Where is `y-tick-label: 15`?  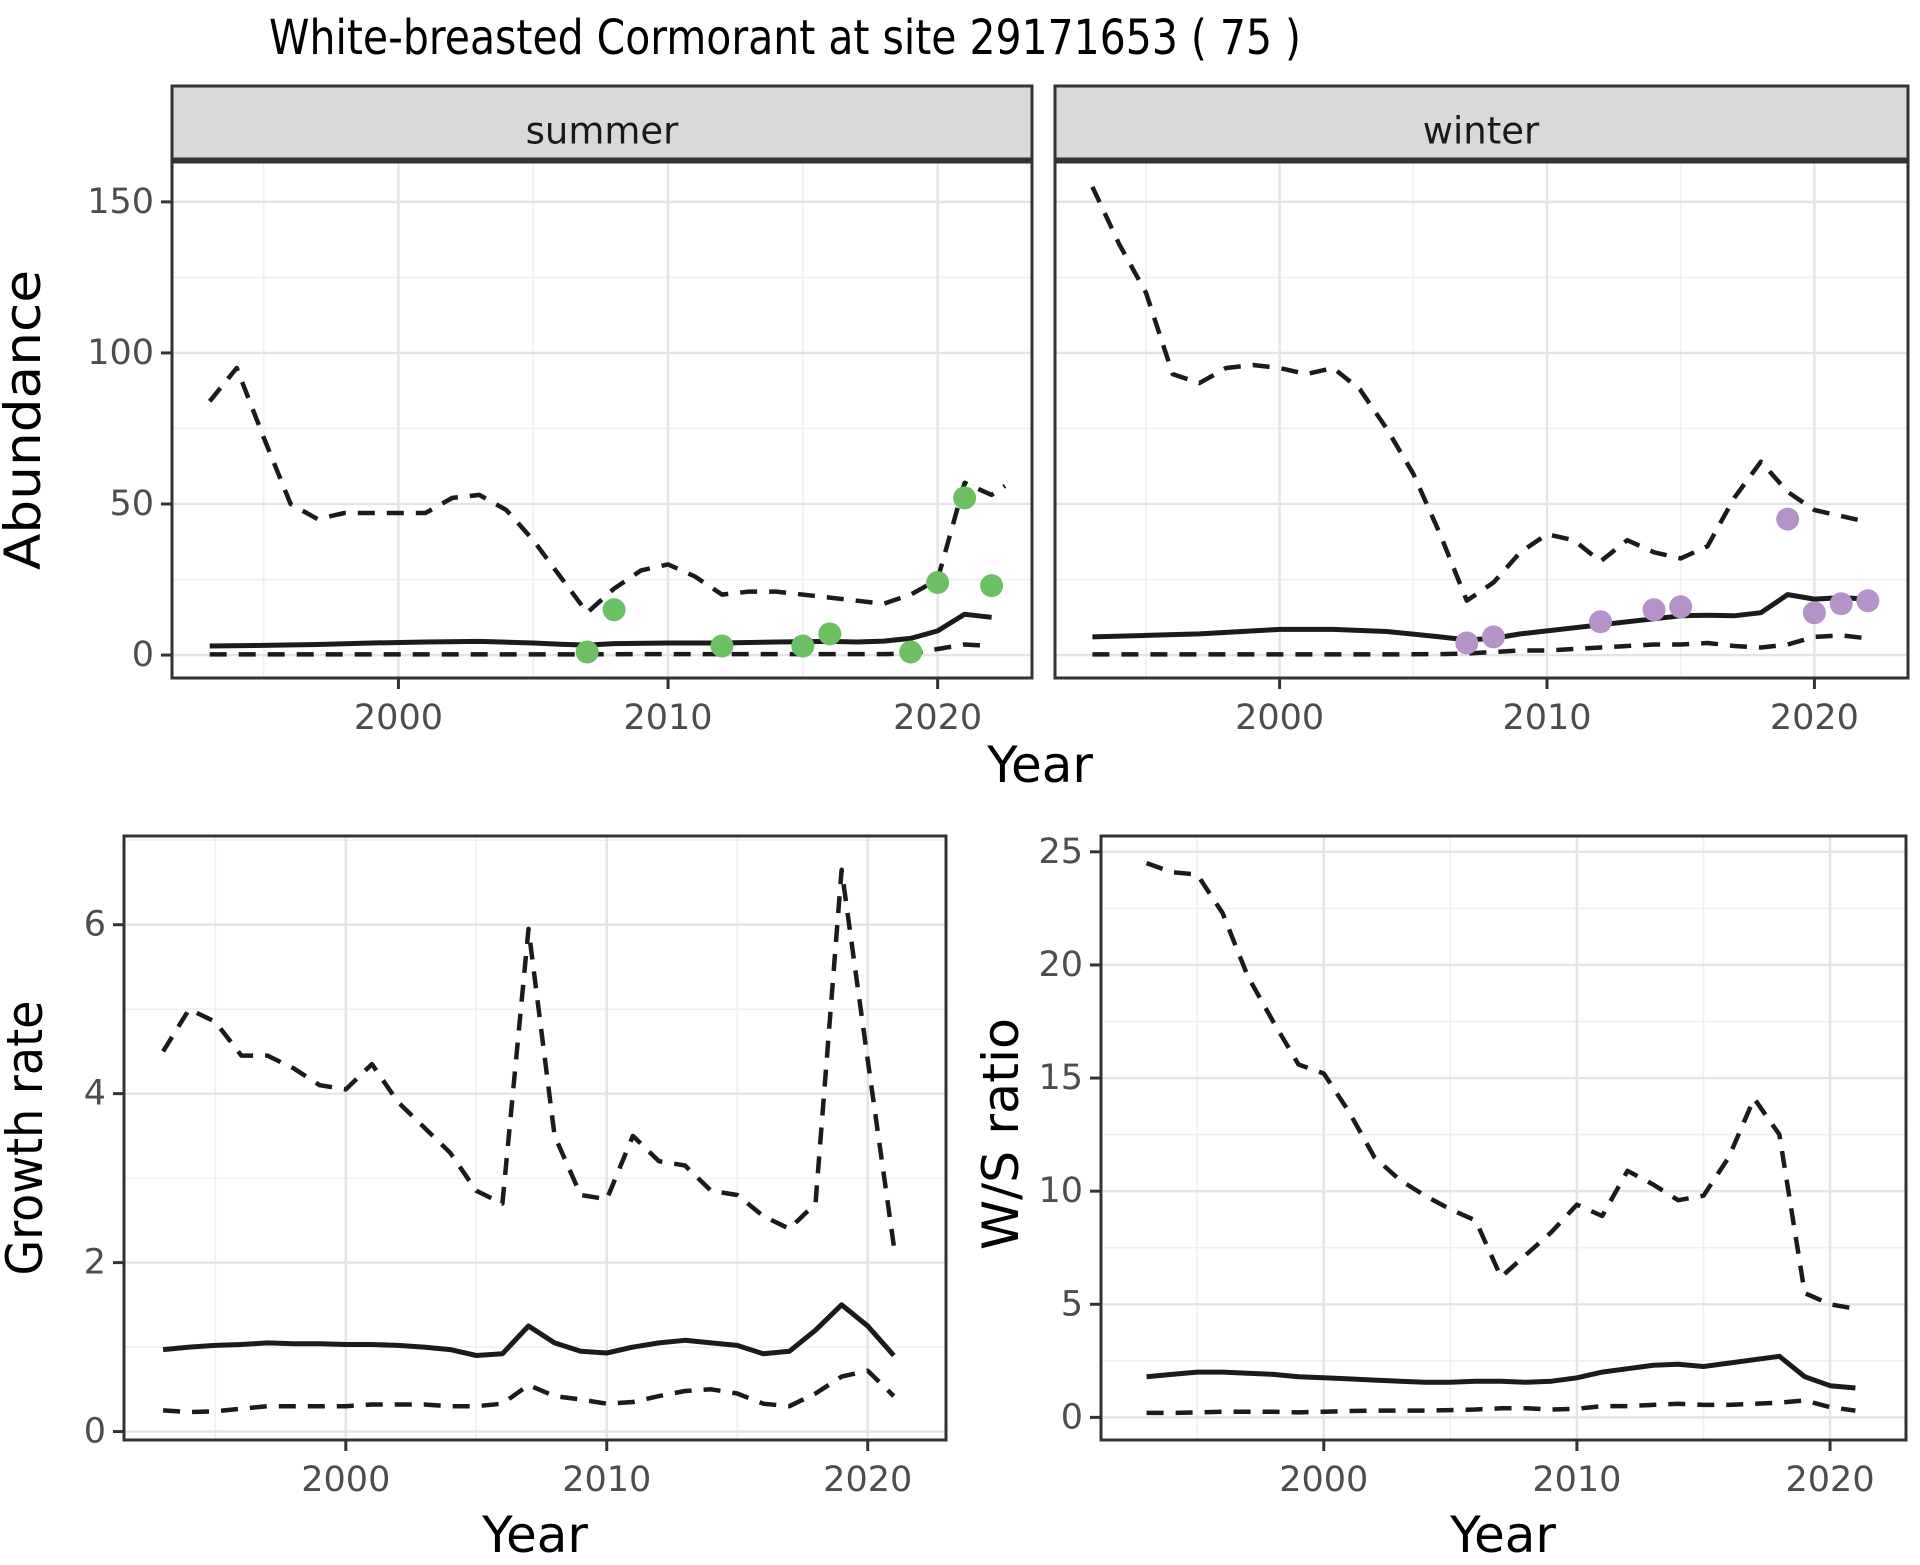
y-tick-label: 15 is located at coordinates (1060, 1078).